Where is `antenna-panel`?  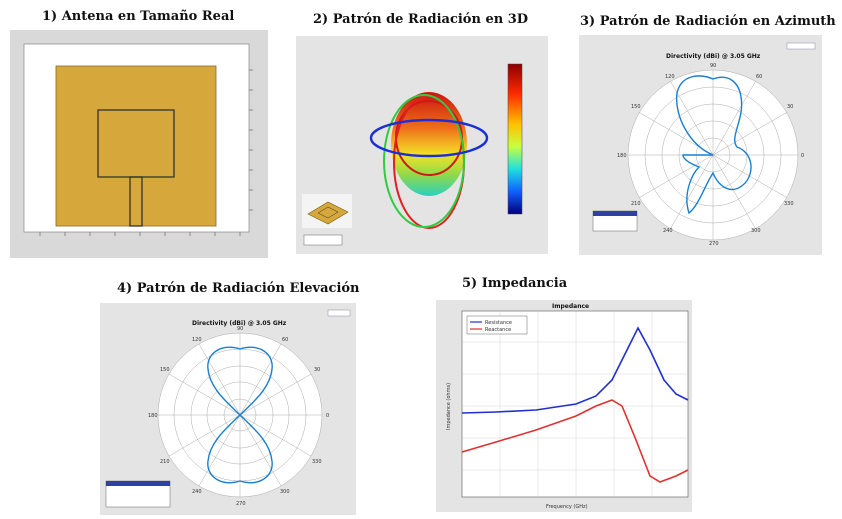
antenna-panel is located at coordinates (139, 144).